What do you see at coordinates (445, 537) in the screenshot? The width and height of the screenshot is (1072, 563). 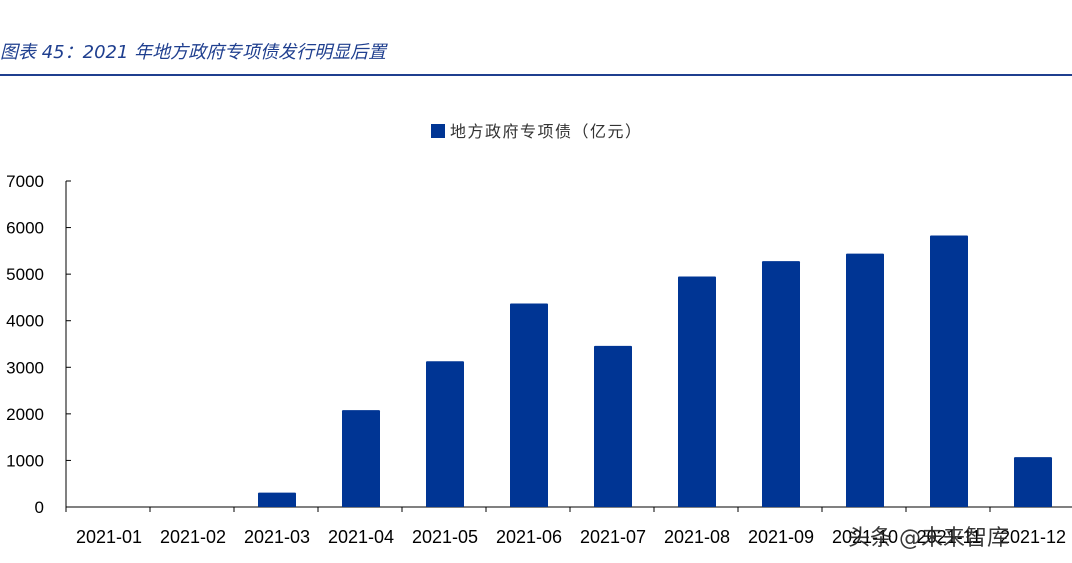 I see `x-tick-label: 2021-05` at bounding box center [445, 537].